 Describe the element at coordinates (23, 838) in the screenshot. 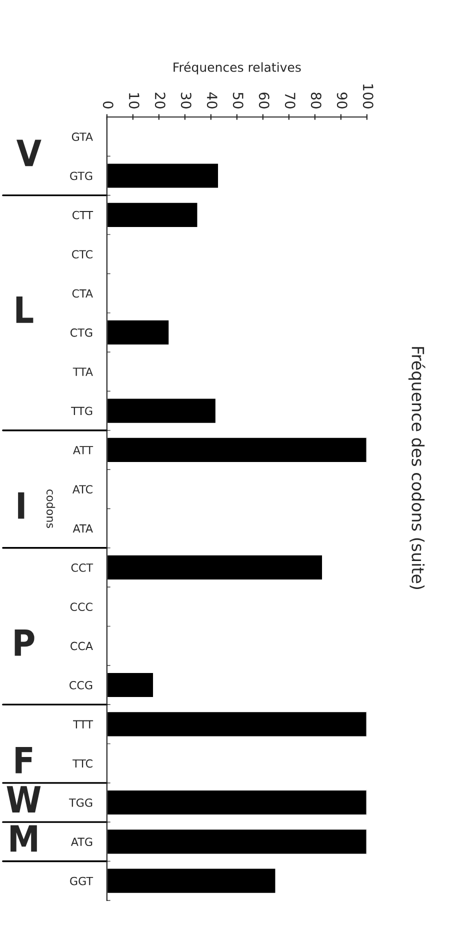

I see `text: M` at that location.